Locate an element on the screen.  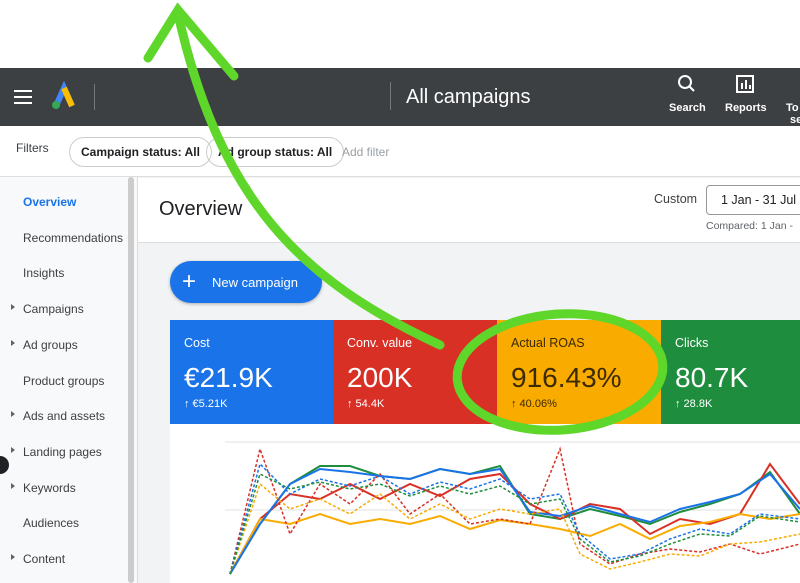
nav-item: Recommendations is located at coordinates (73, 237).